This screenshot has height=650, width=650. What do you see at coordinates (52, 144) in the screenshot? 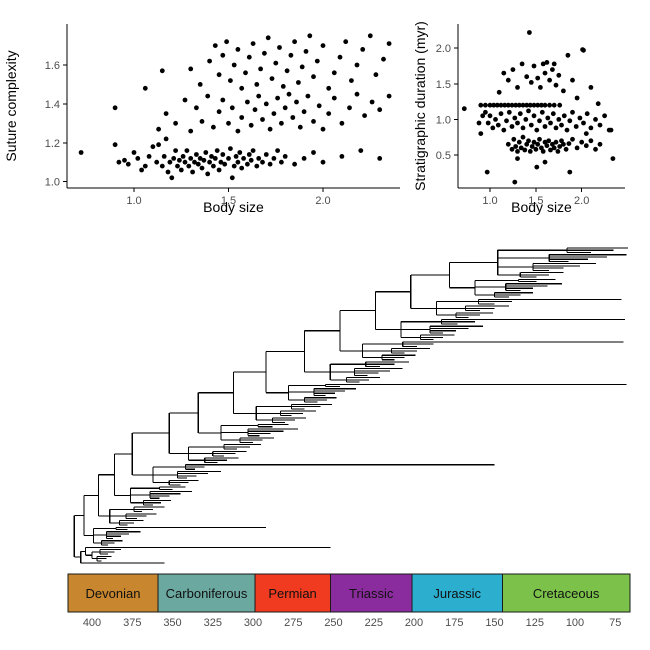
I see `y-tick-label: 1.2` at bounding box center [52, 144].